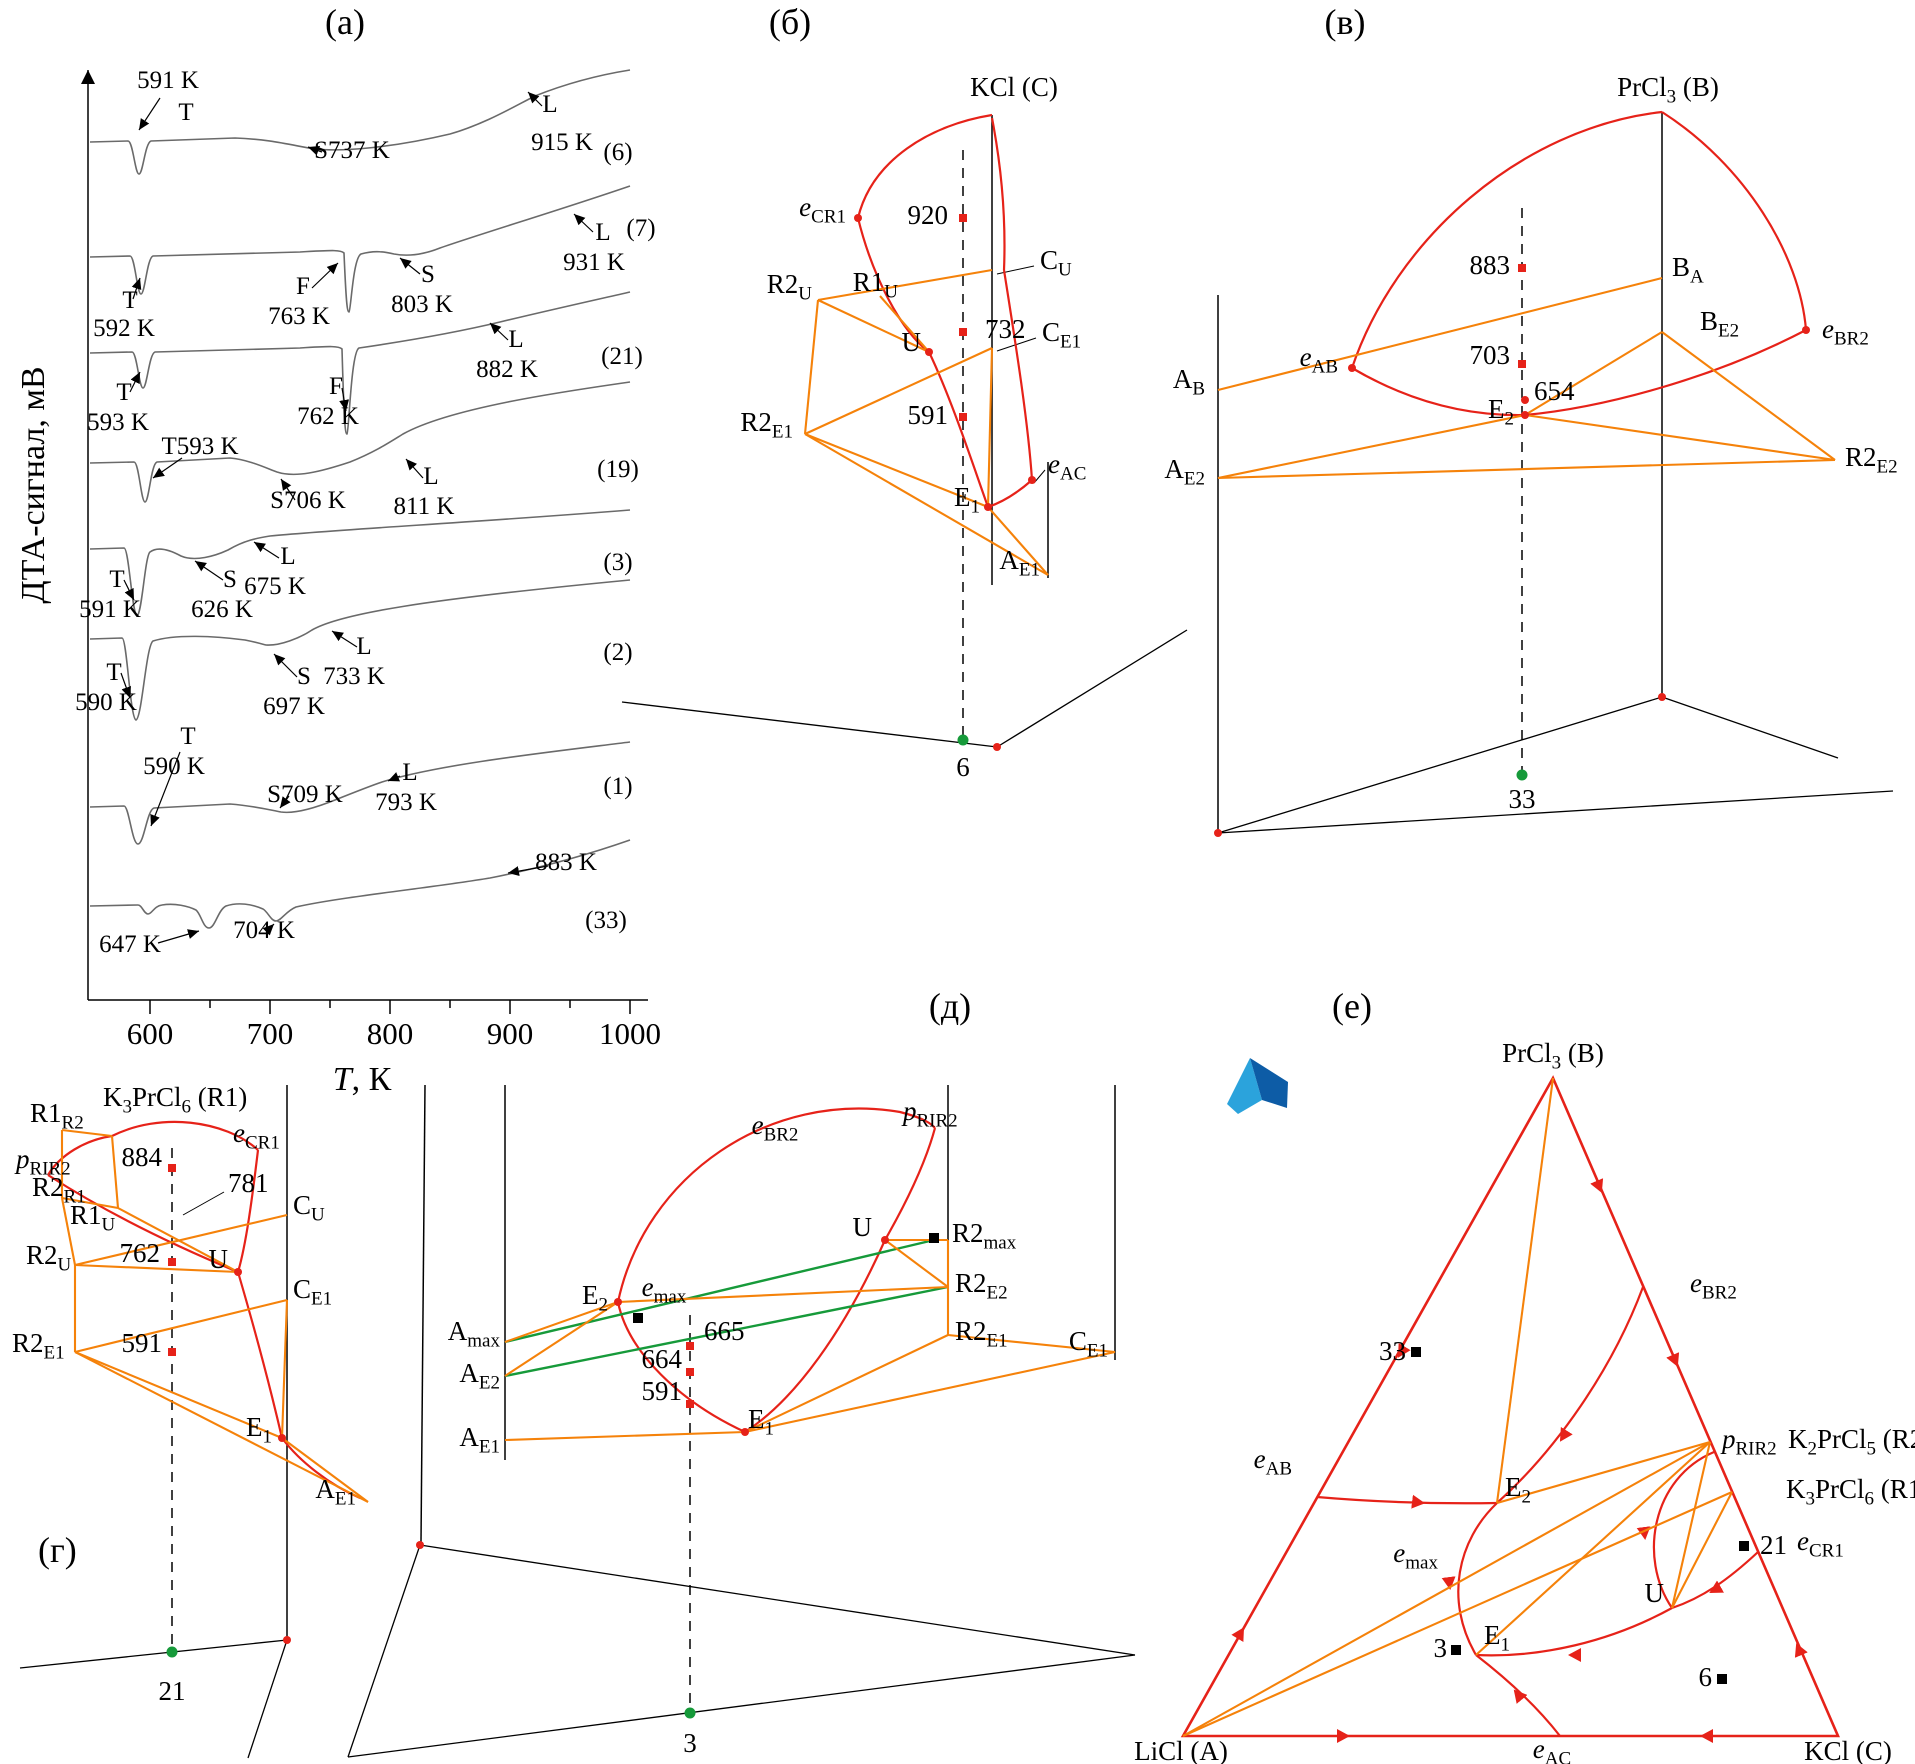 The width and height of the screenshot is (1915, 1764). What do you see at coordinates (1438, 392) in the screenshot?
I see `curve-eab-e2` at bounding box center [1438, 392].